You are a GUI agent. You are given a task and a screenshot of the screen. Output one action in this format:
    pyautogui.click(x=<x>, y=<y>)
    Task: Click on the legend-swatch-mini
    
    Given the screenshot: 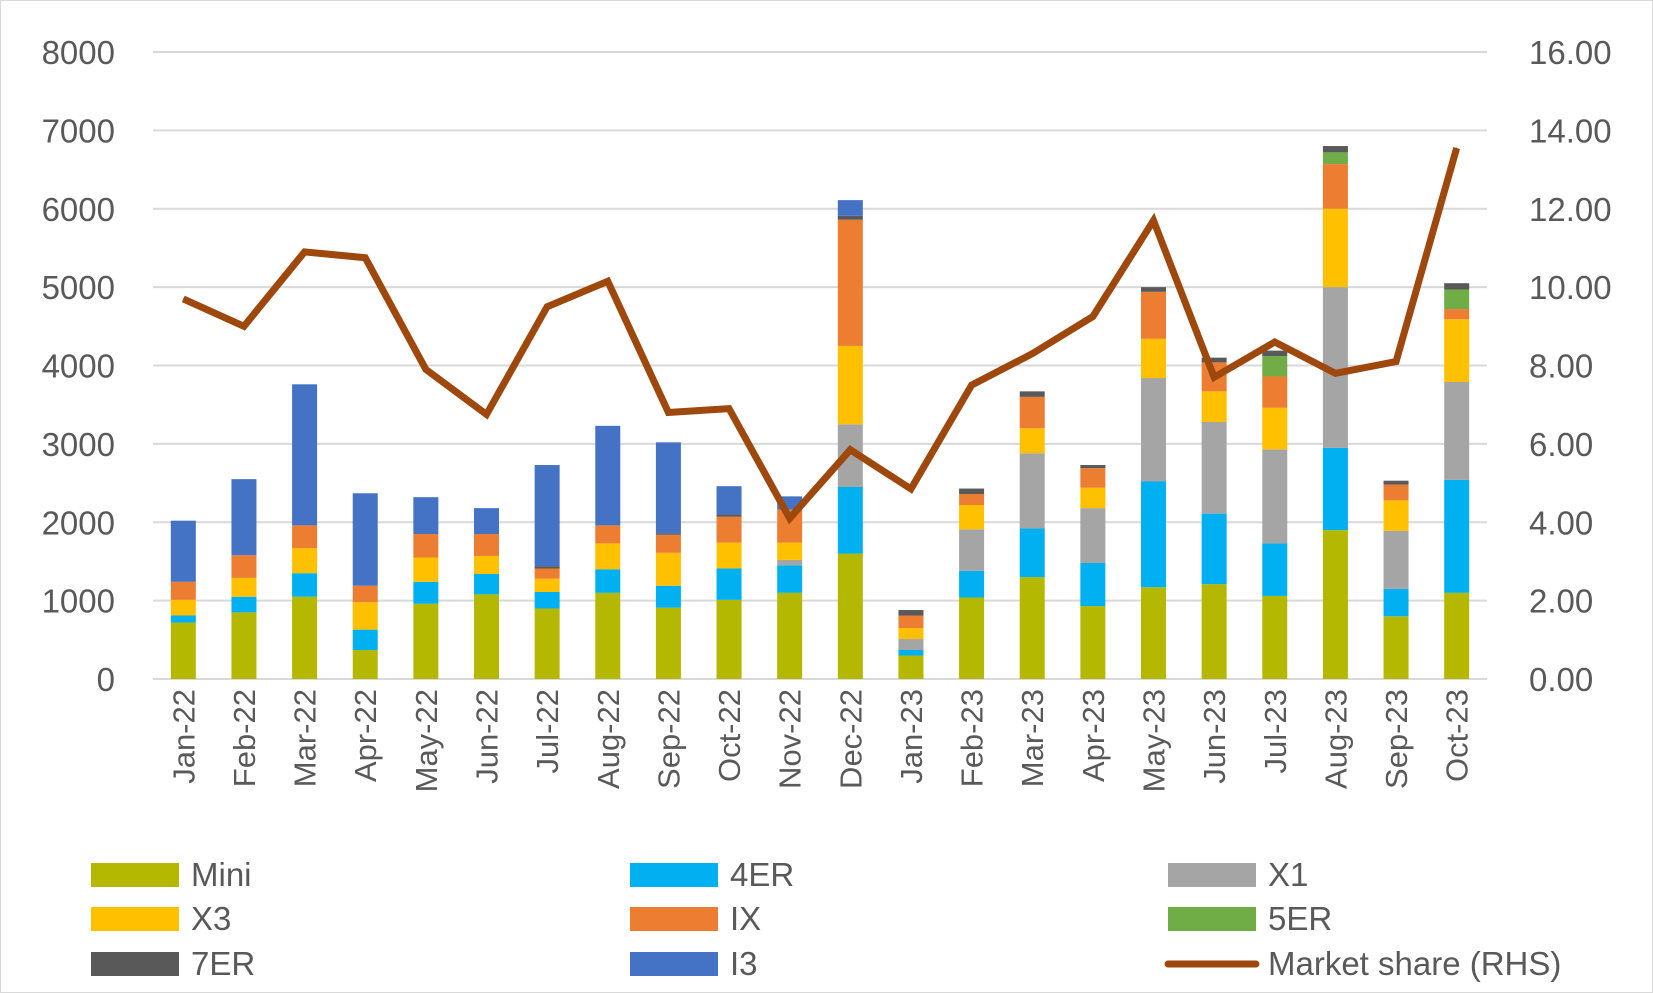 What is the action you would take?
    pyautogui.click(x=135, y=875)
    